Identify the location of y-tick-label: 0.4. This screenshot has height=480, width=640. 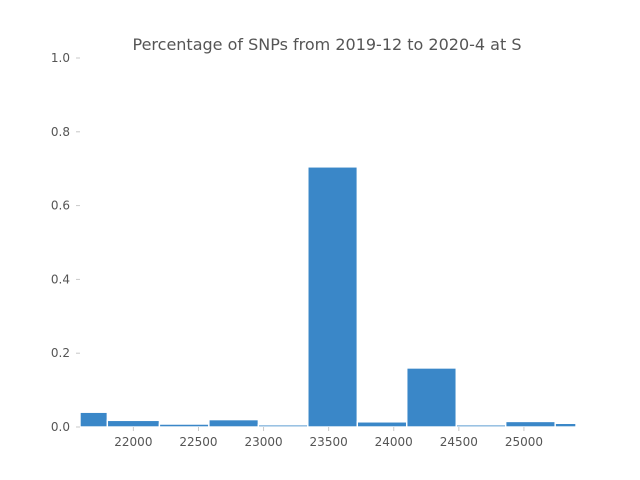
(60, 279).